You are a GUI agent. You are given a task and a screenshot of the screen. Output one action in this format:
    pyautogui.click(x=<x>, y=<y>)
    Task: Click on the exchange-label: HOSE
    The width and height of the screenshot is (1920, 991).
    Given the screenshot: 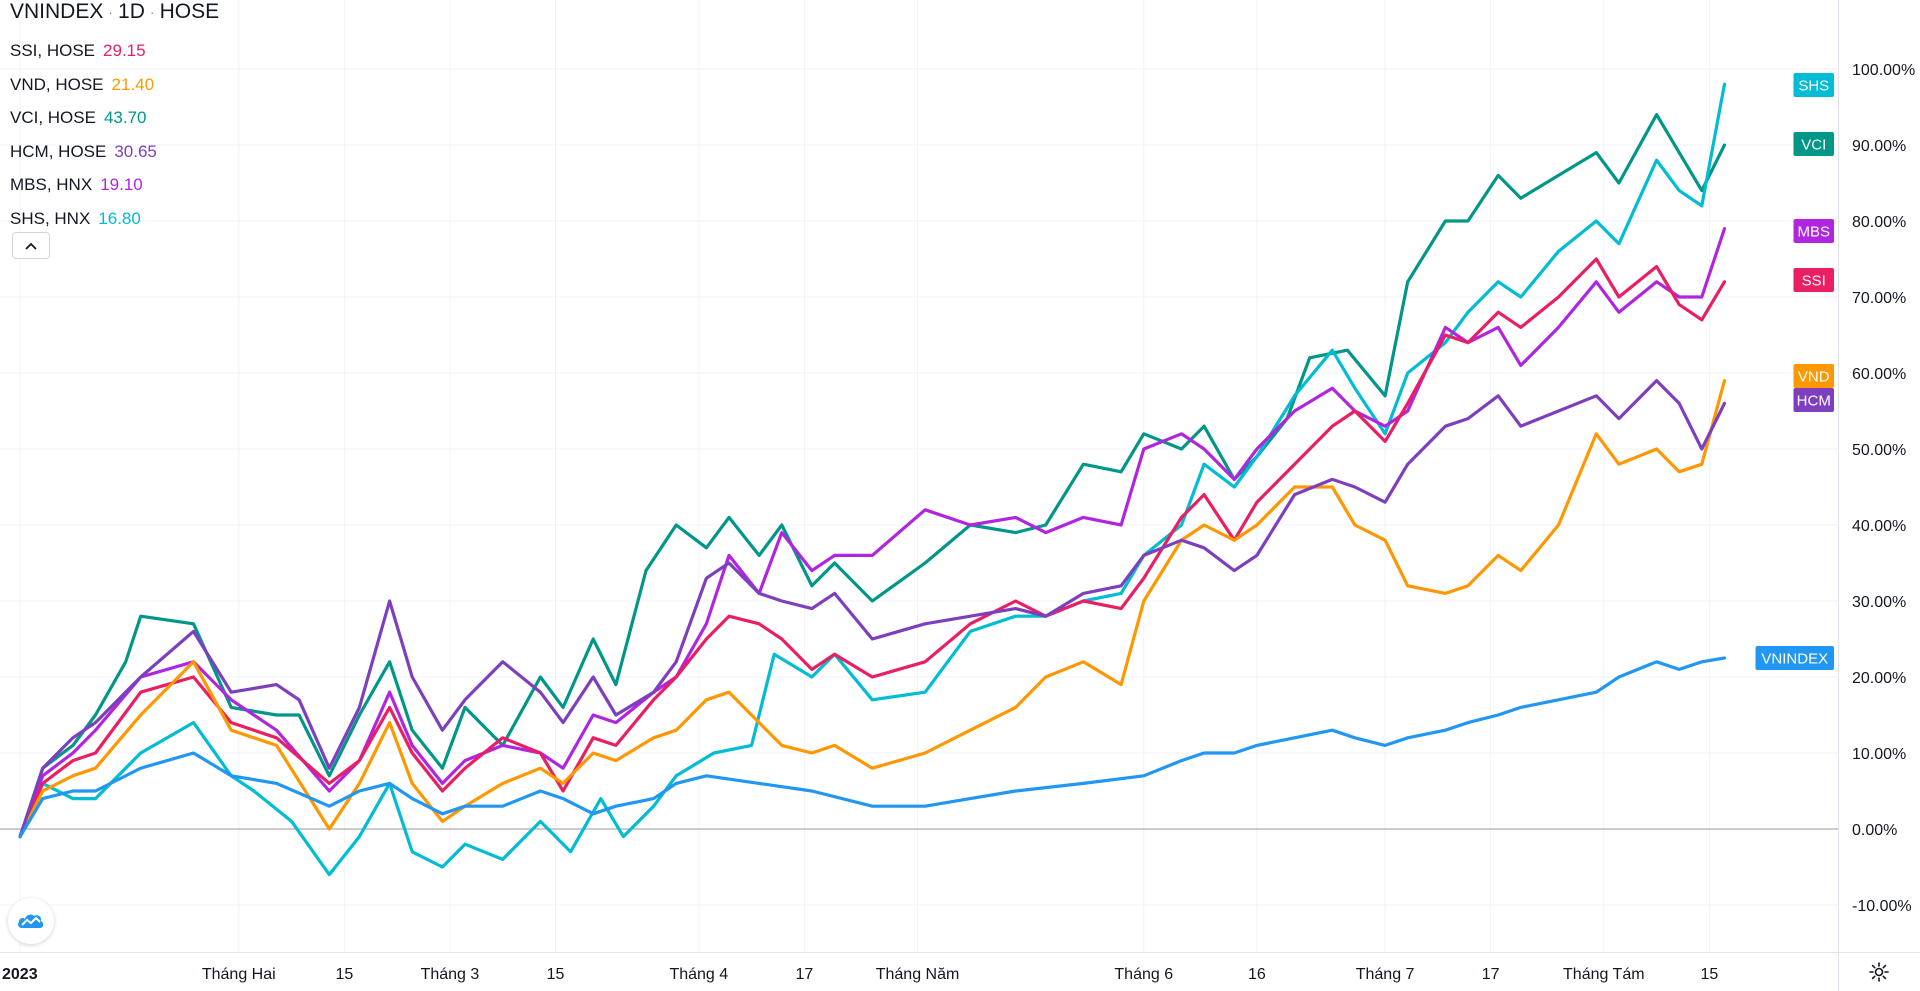 What is the action you would take?
    pyautogui.click(x=189, y=11)
    